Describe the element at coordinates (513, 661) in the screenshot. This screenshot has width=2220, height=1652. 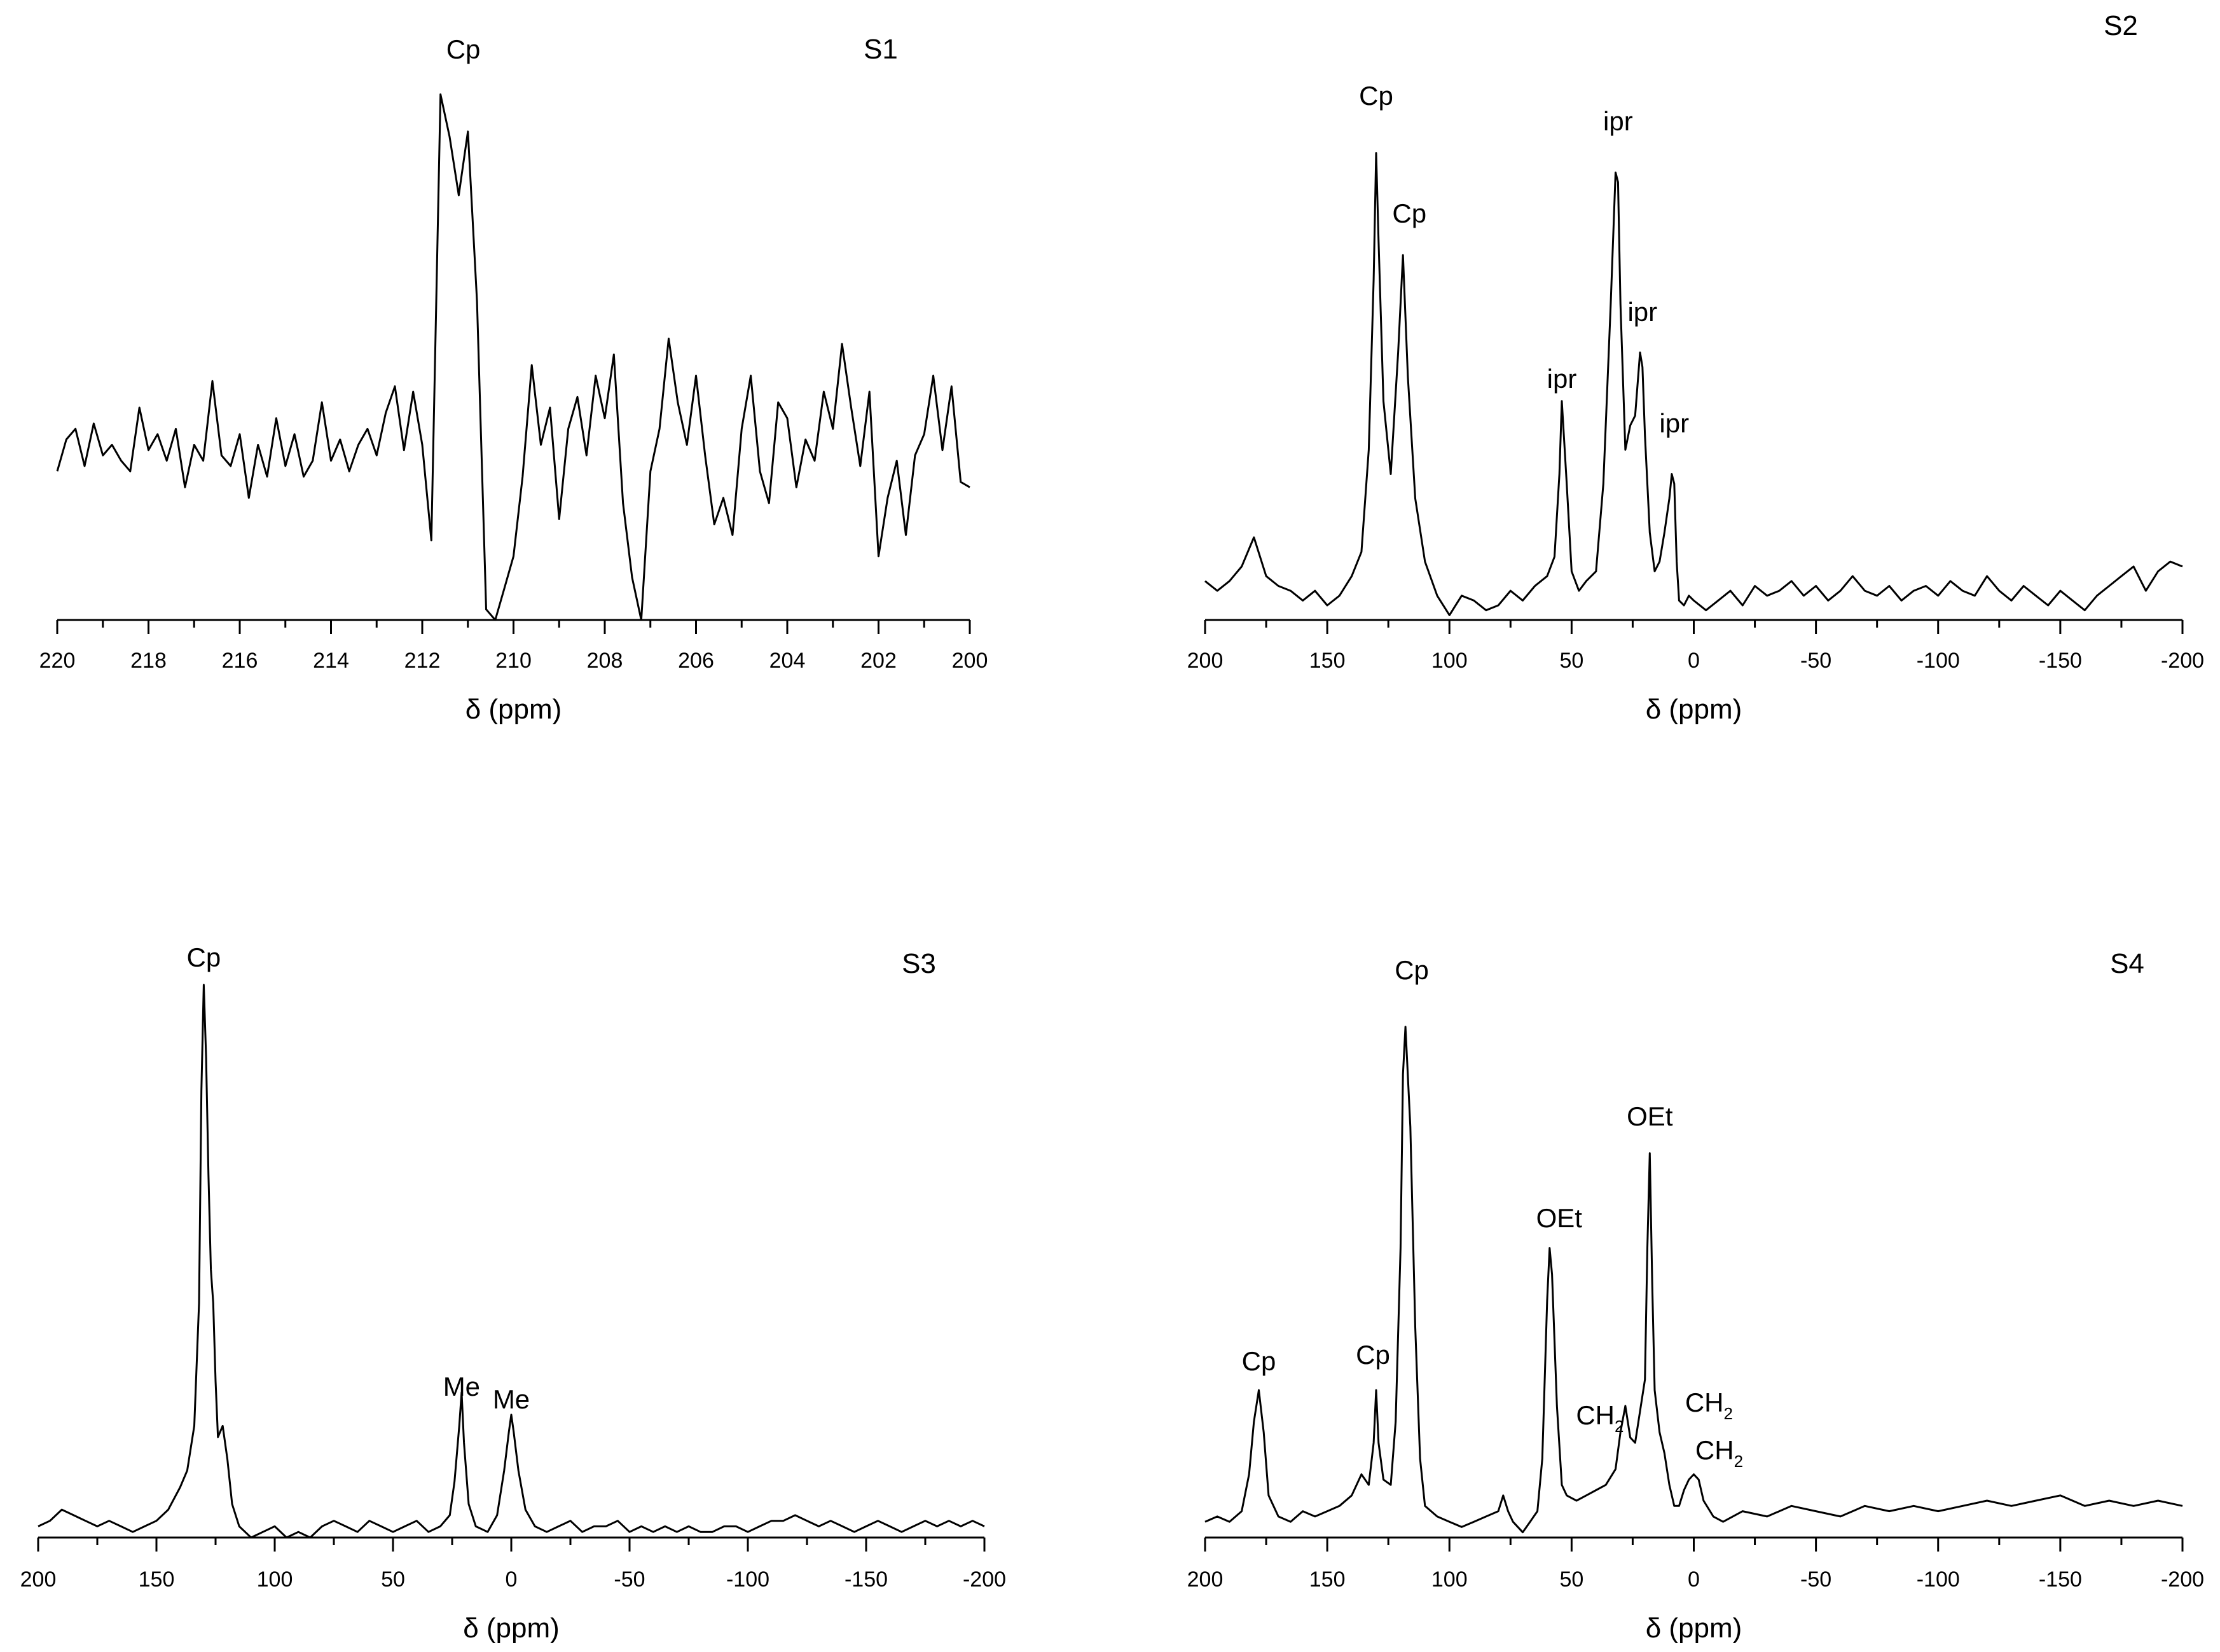
I see `x-tick-label: 210` at that location.